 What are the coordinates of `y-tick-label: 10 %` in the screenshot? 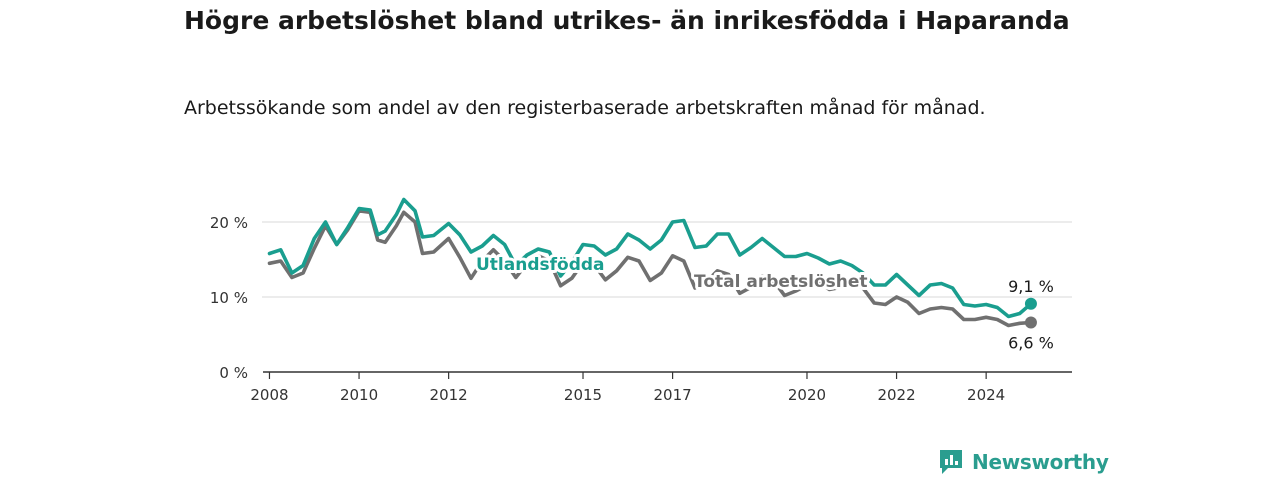 It's located at (229, 298).